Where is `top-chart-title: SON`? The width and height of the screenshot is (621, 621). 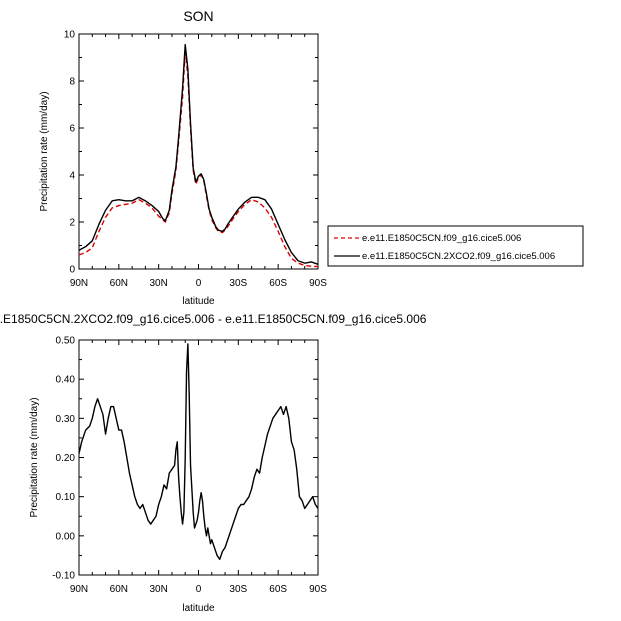
top-chart-title: SON is located at coordinates (198, 16).